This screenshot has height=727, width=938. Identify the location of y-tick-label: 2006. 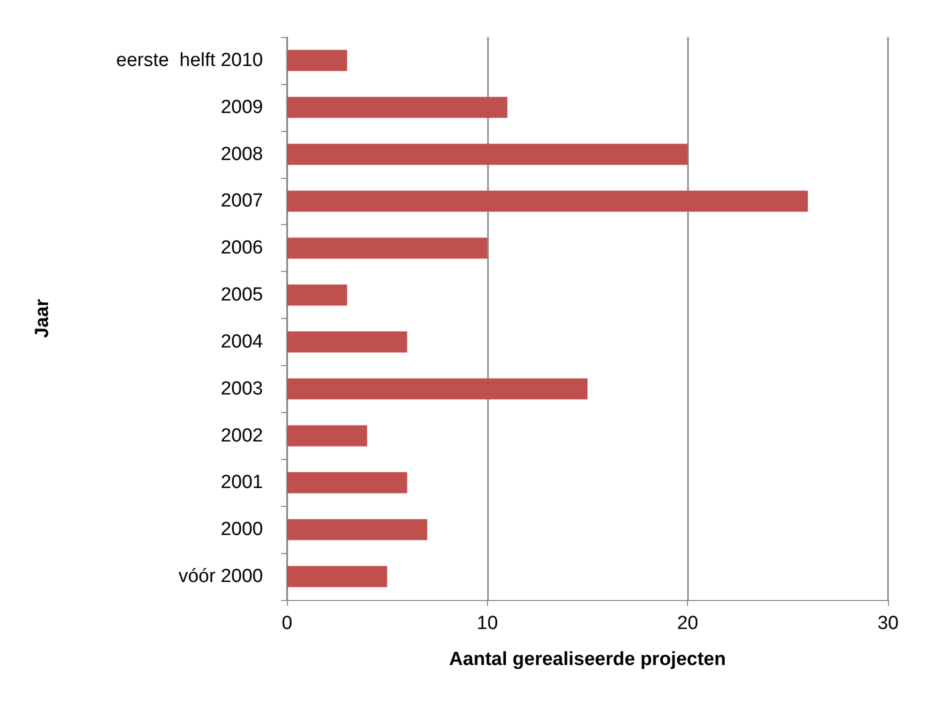
(241, 248).